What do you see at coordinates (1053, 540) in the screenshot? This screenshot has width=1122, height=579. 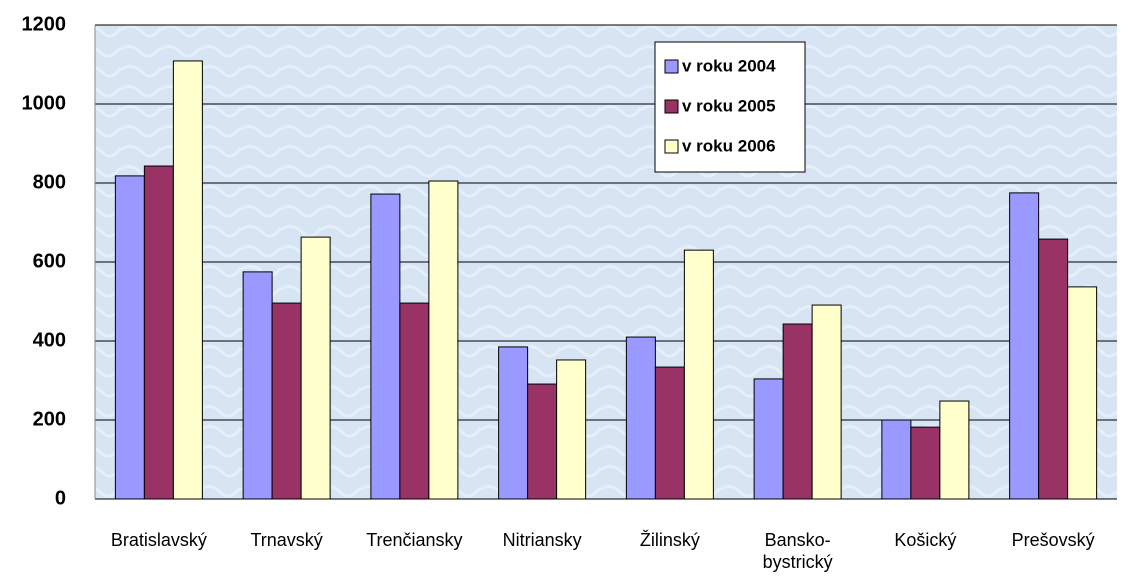 I see `x-tick-label: Prešovský` at bounding box center [1053, 540].